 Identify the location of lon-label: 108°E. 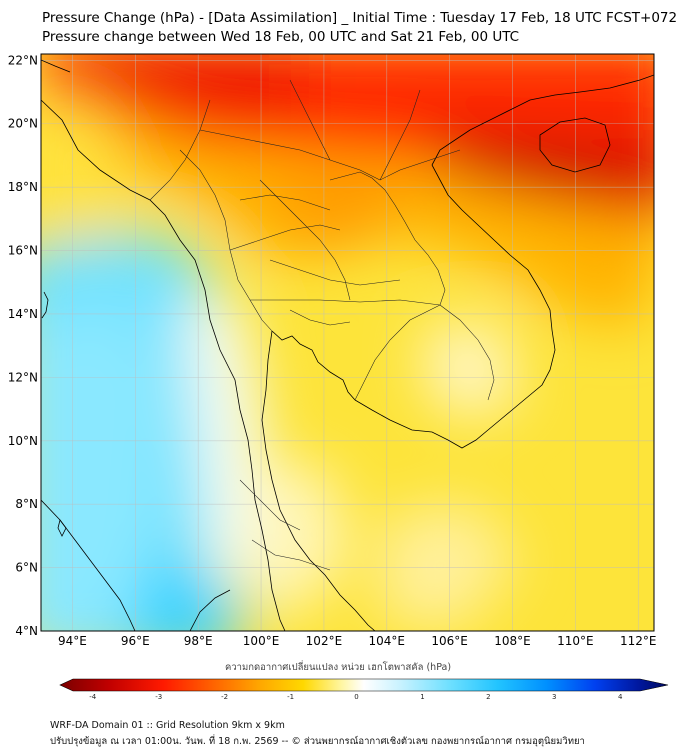
(512, 641).